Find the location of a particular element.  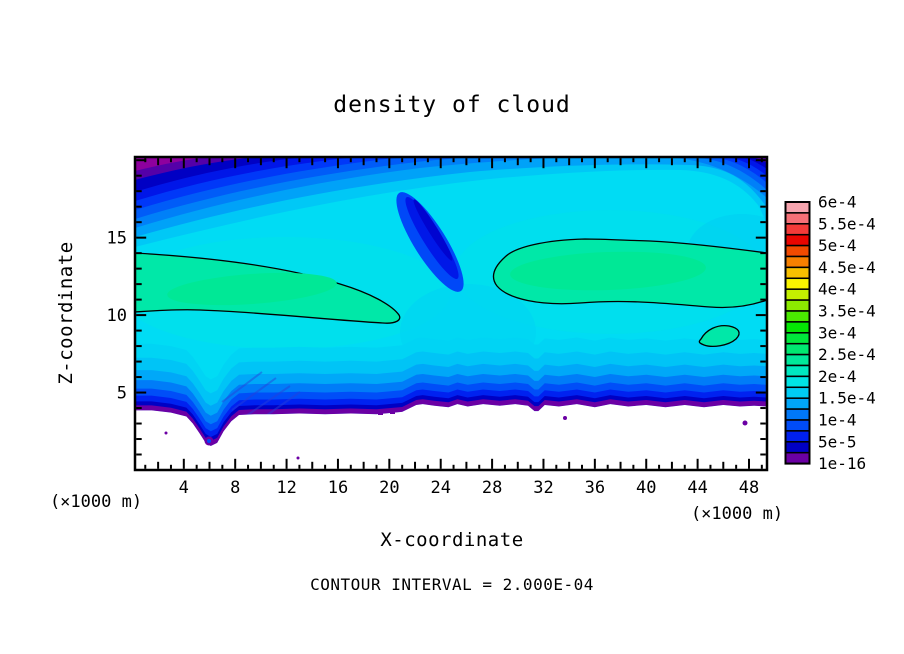

x-tick-label: 36 is located at coordinates (595, 488).